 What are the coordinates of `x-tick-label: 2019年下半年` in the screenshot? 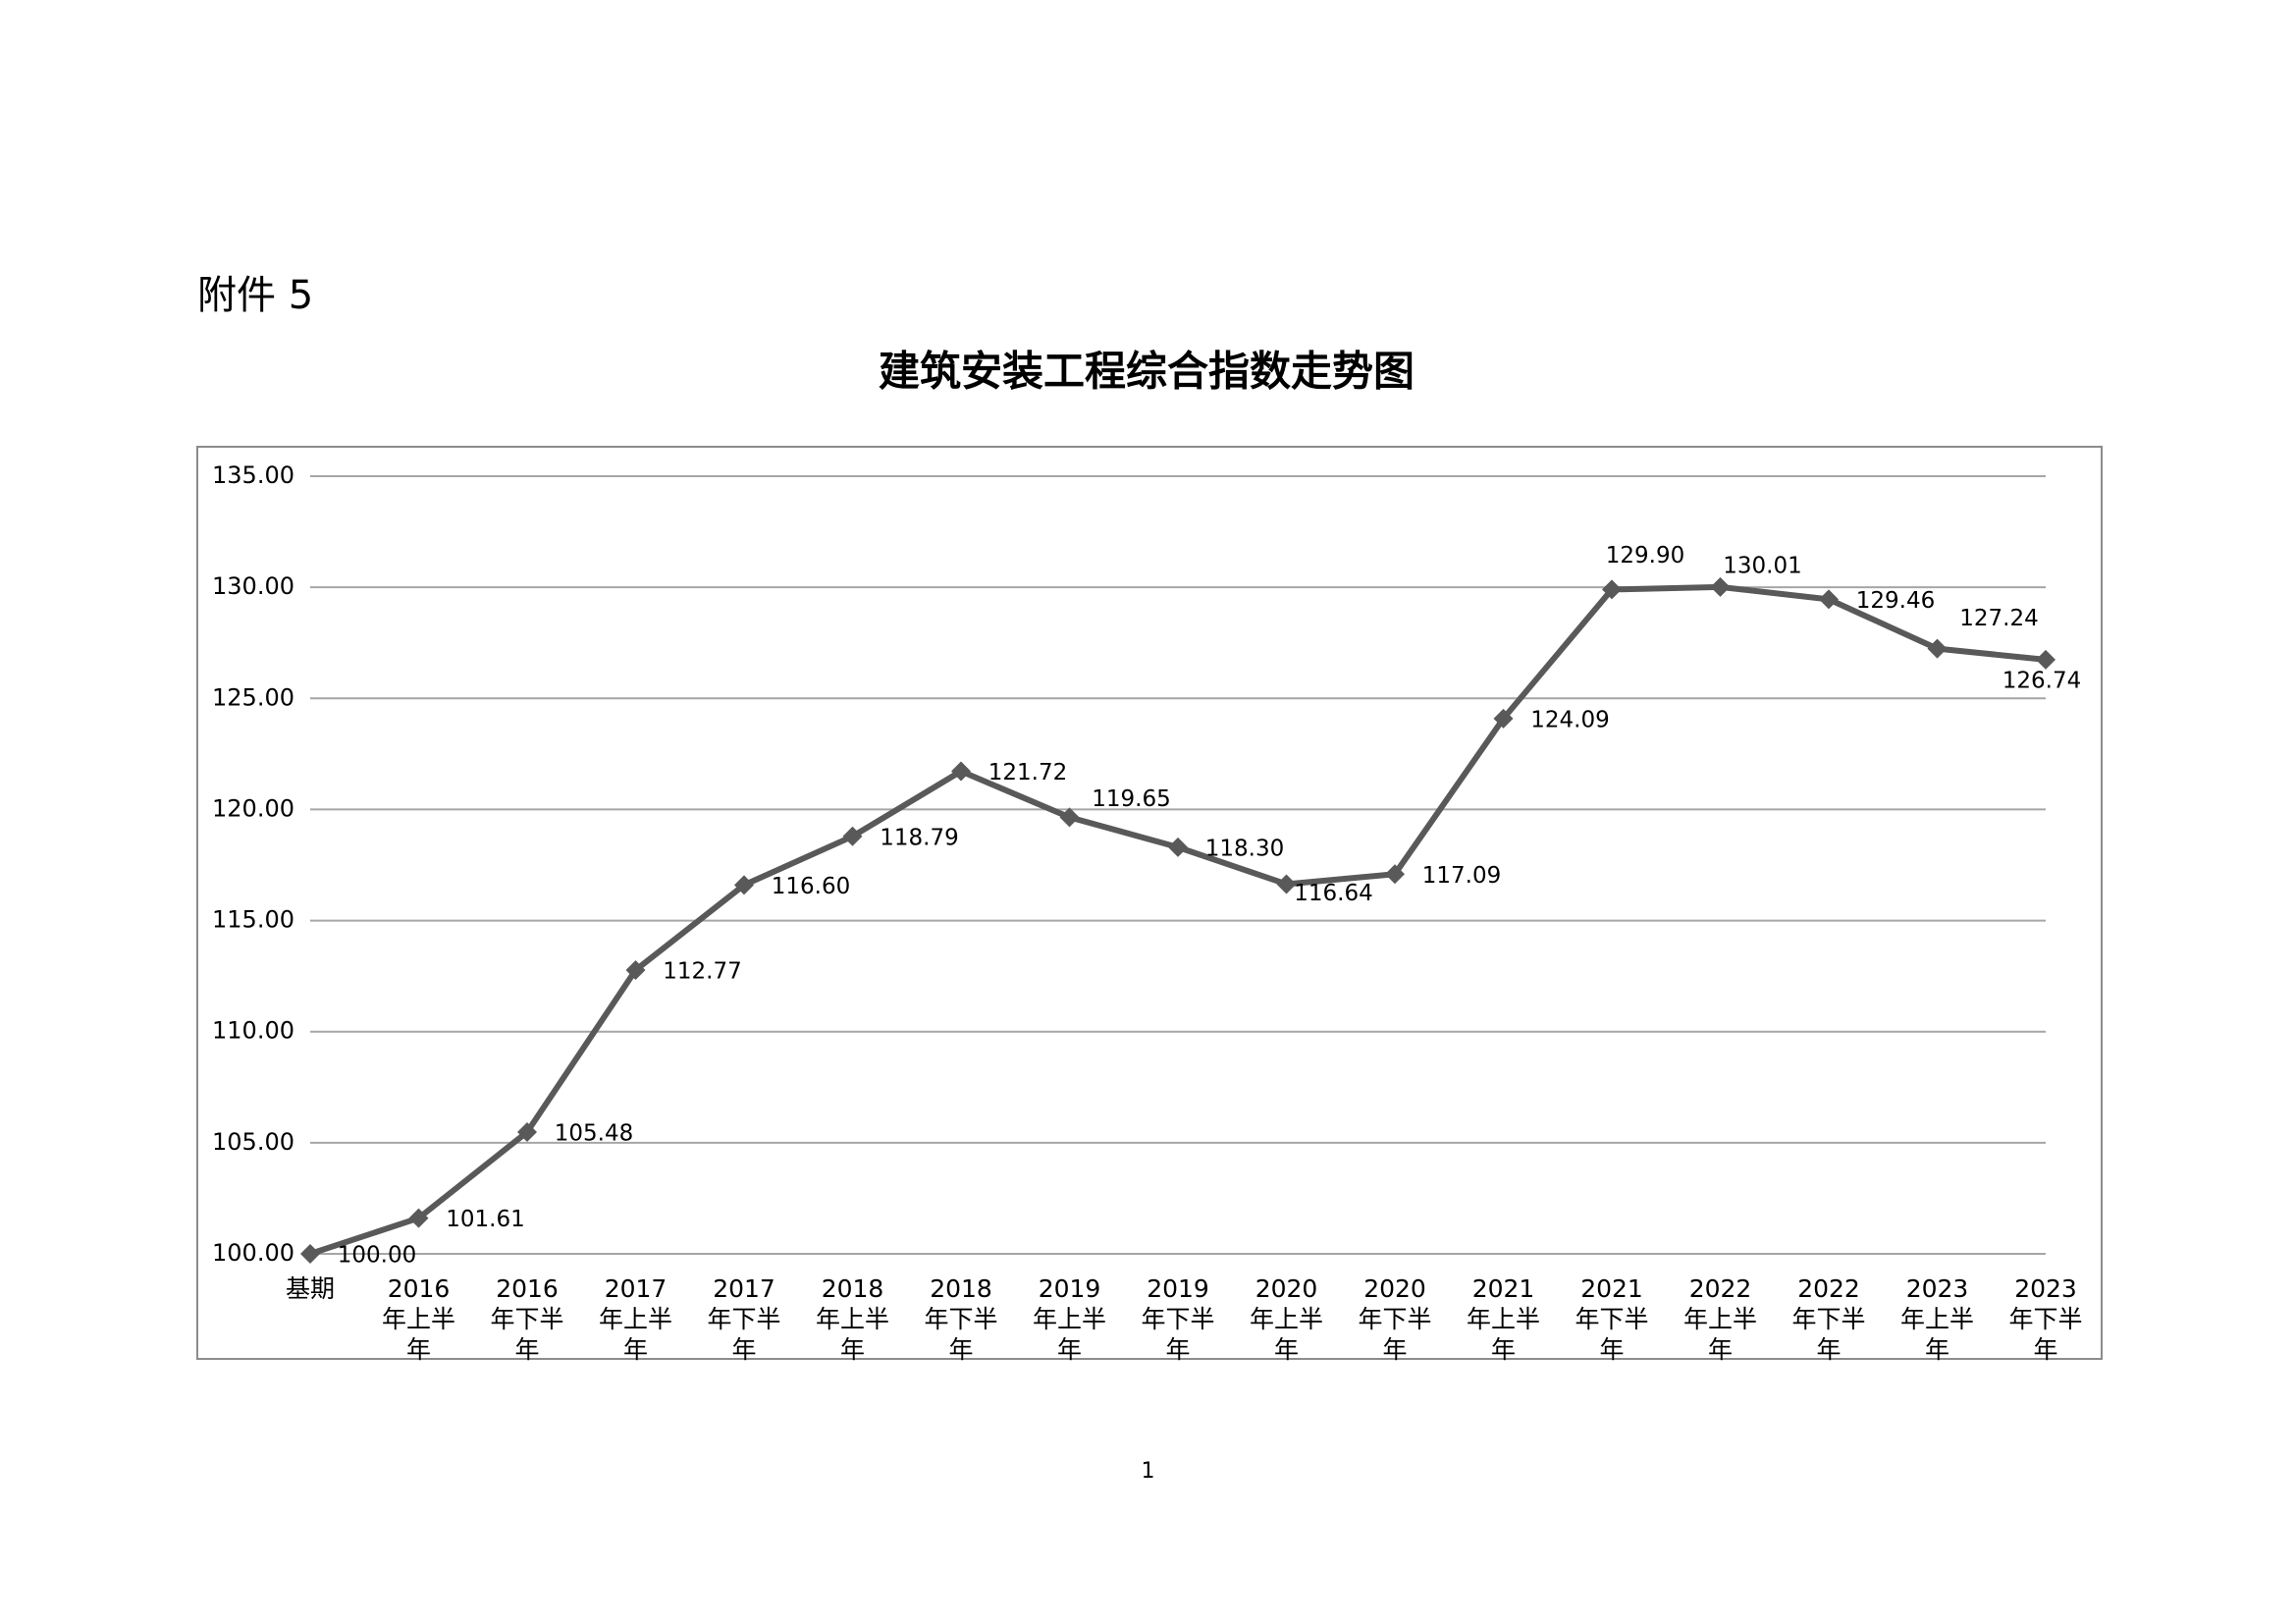 It's located at (1178, 1319).